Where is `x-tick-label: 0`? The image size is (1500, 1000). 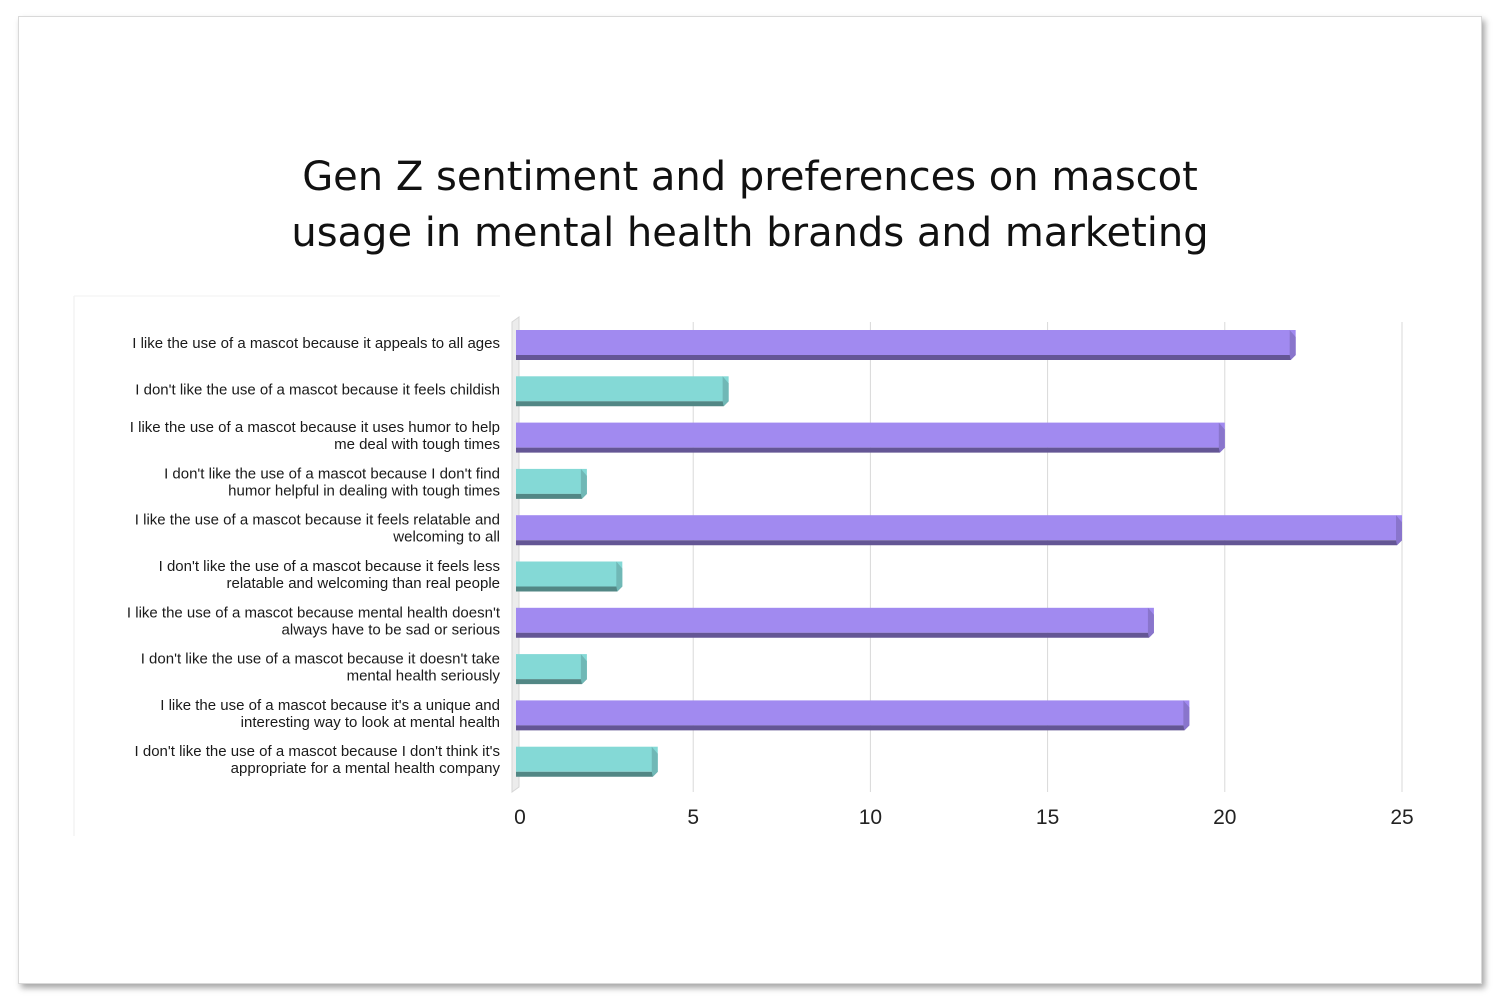 x-tick-label: 0 is located at coordinates (520, 817).